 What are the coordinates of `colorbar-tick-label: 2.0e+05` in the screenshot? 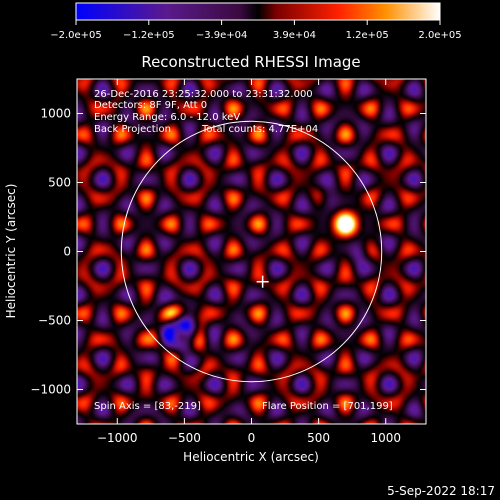 It's located at (439, 35).